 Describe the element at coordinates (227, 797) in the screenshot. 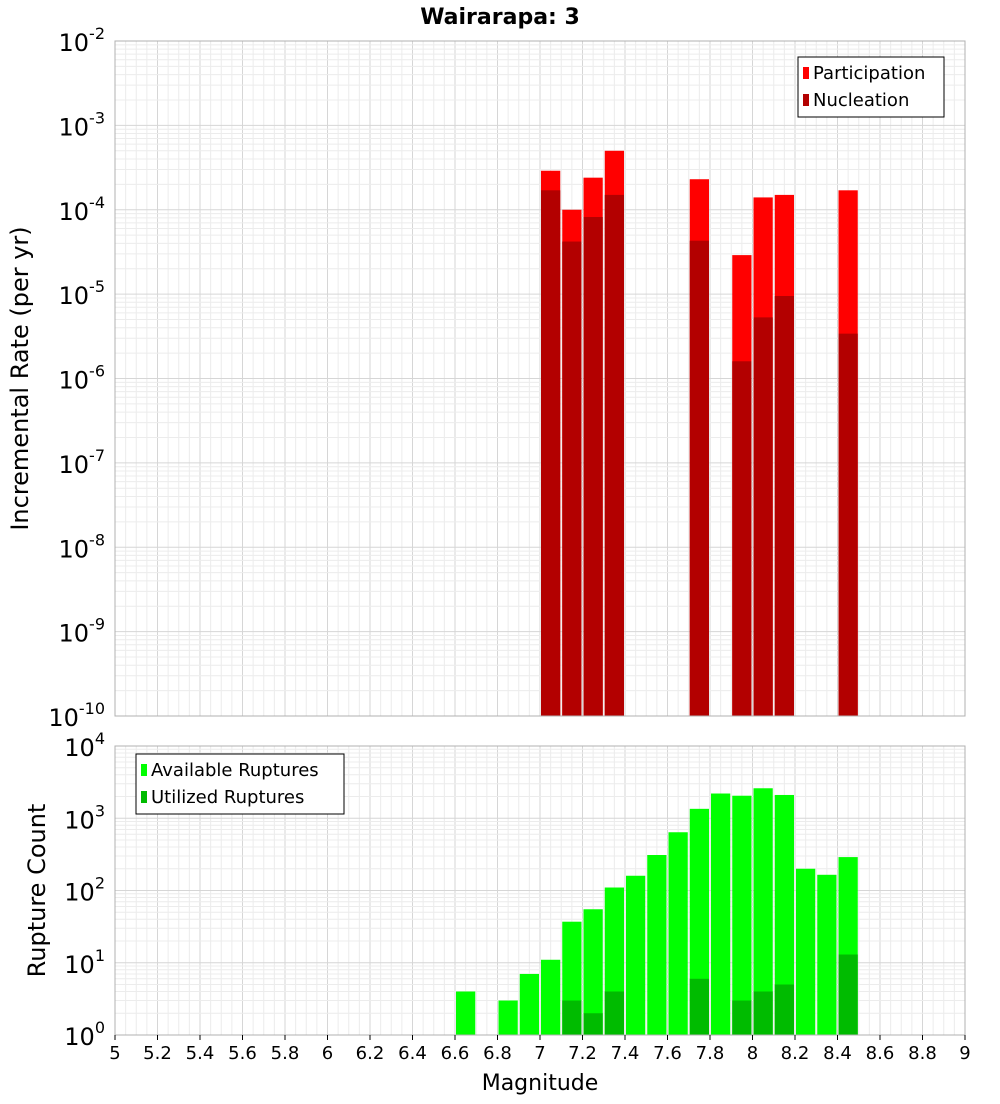

I see `legend-label: Utilized Ruptures` at that location.